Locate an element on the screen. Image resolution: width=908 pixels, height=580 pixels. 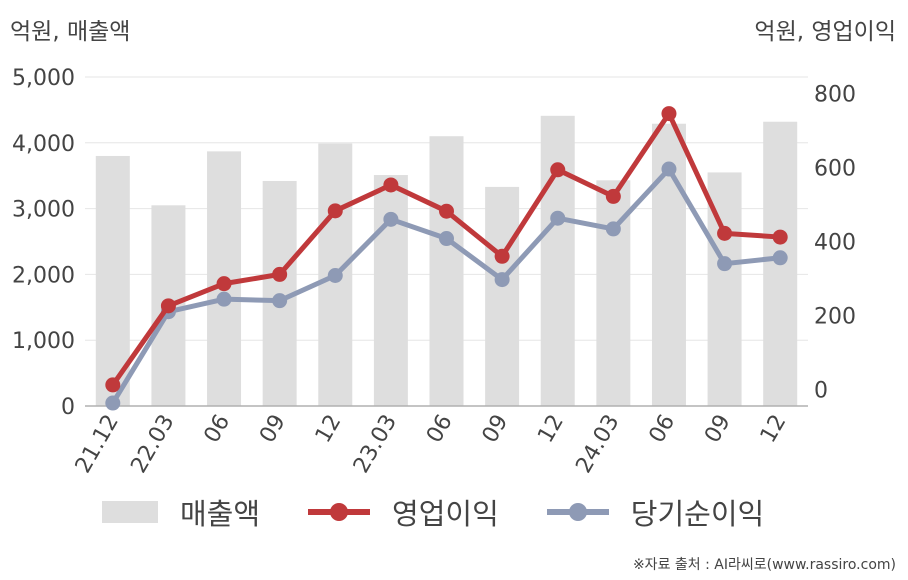
left-axis-tick-label: 4,000 is located at coordinates (43, 144).